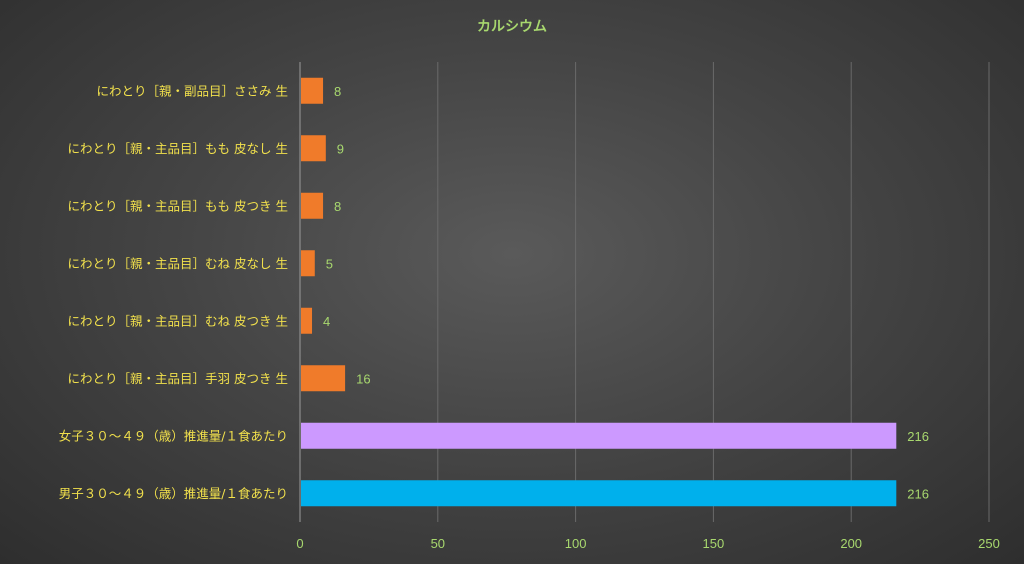  I want to click on category-label: にわとり［親・主品目］むね 皮つき 生, so click(178, 320).